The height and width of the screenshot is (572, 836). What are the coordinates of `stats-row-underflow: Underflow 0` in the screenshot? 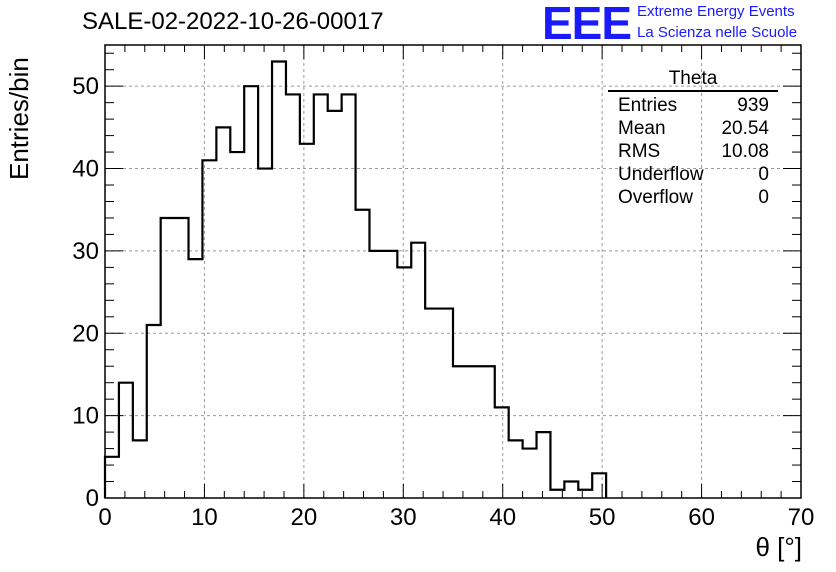 It's located at (693, 174).